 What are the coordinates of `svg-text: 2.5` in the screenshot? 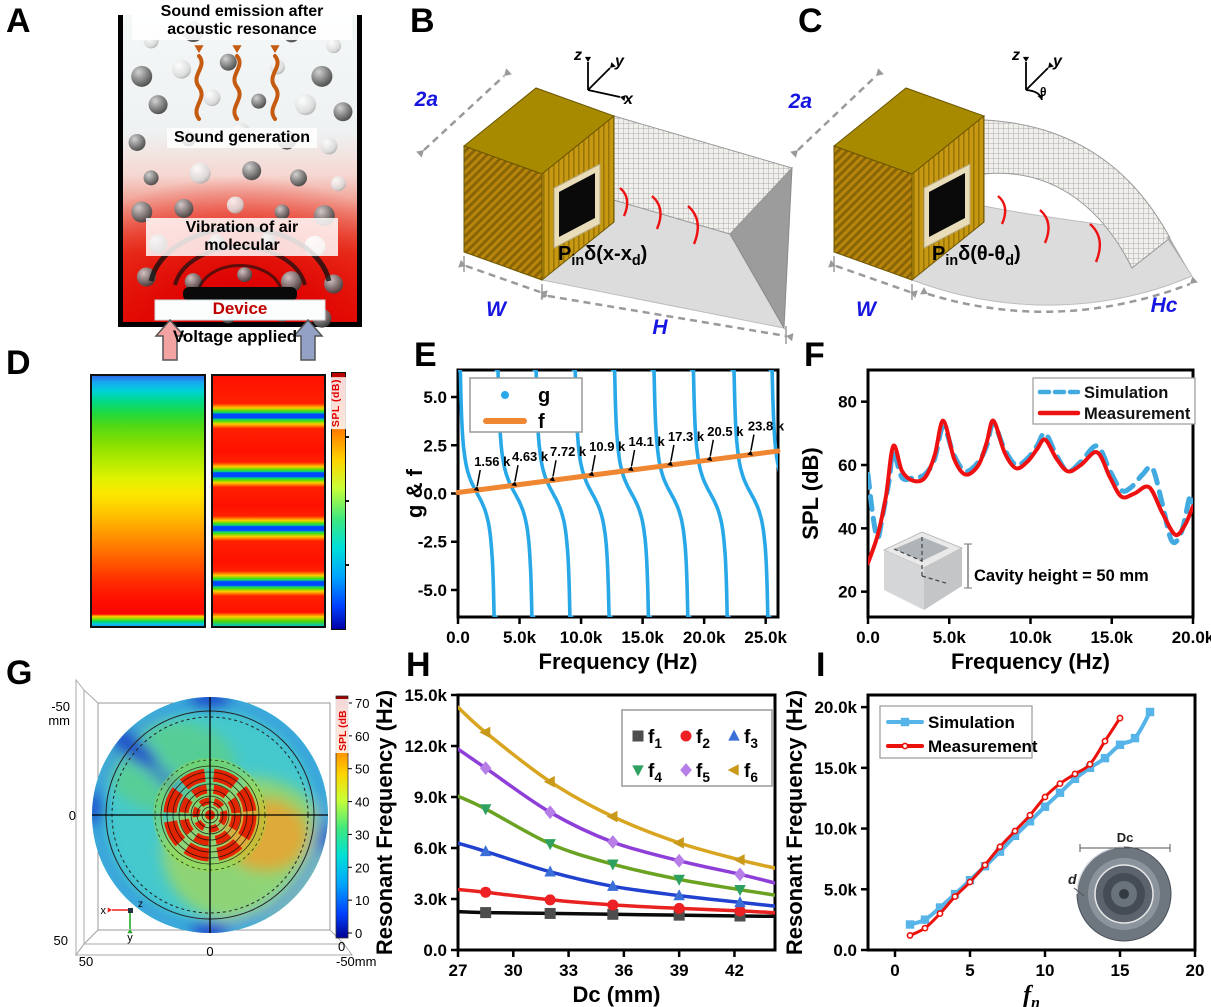 It's located at (435, 445).